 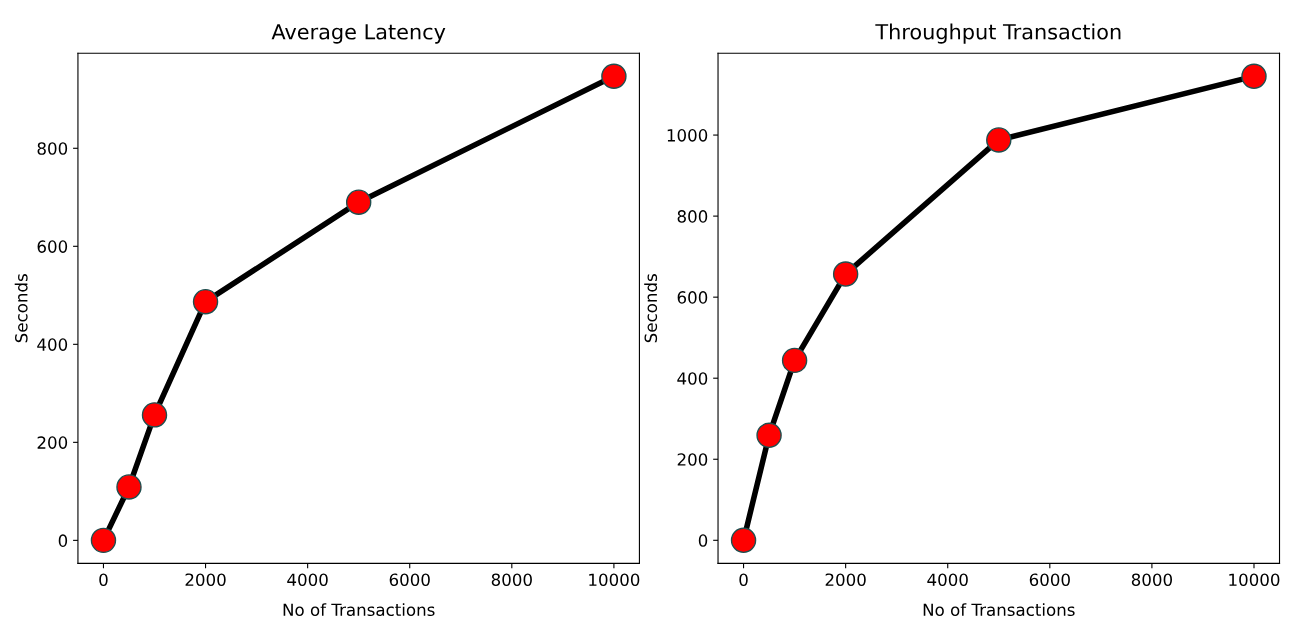 What do you see at coordinates (998, 33) in the screenshot?
I see `chart-title: Throughput Transaction` at bounding box center [998, 33].